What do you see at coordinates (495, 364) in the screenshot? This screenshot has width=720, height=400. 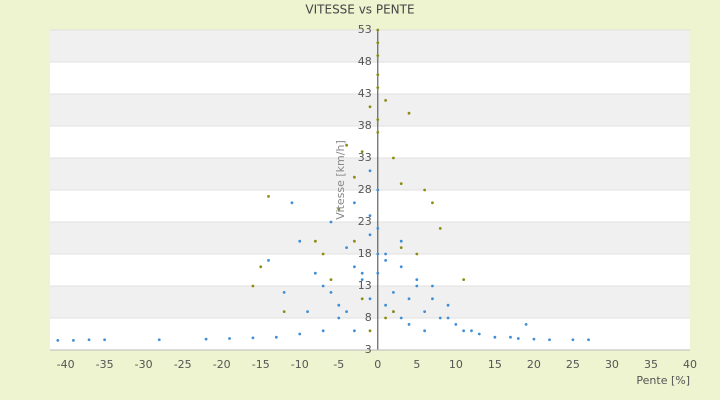 I see `x-tick-label: 15` at bounding box center [495, 364].